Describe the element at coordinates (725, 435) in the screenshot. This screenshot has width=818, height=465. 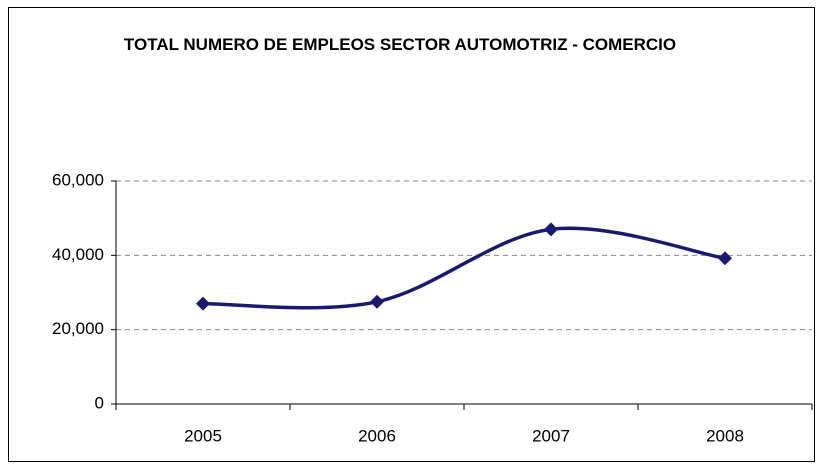
I see `x-tick-label: 2008` at that location.